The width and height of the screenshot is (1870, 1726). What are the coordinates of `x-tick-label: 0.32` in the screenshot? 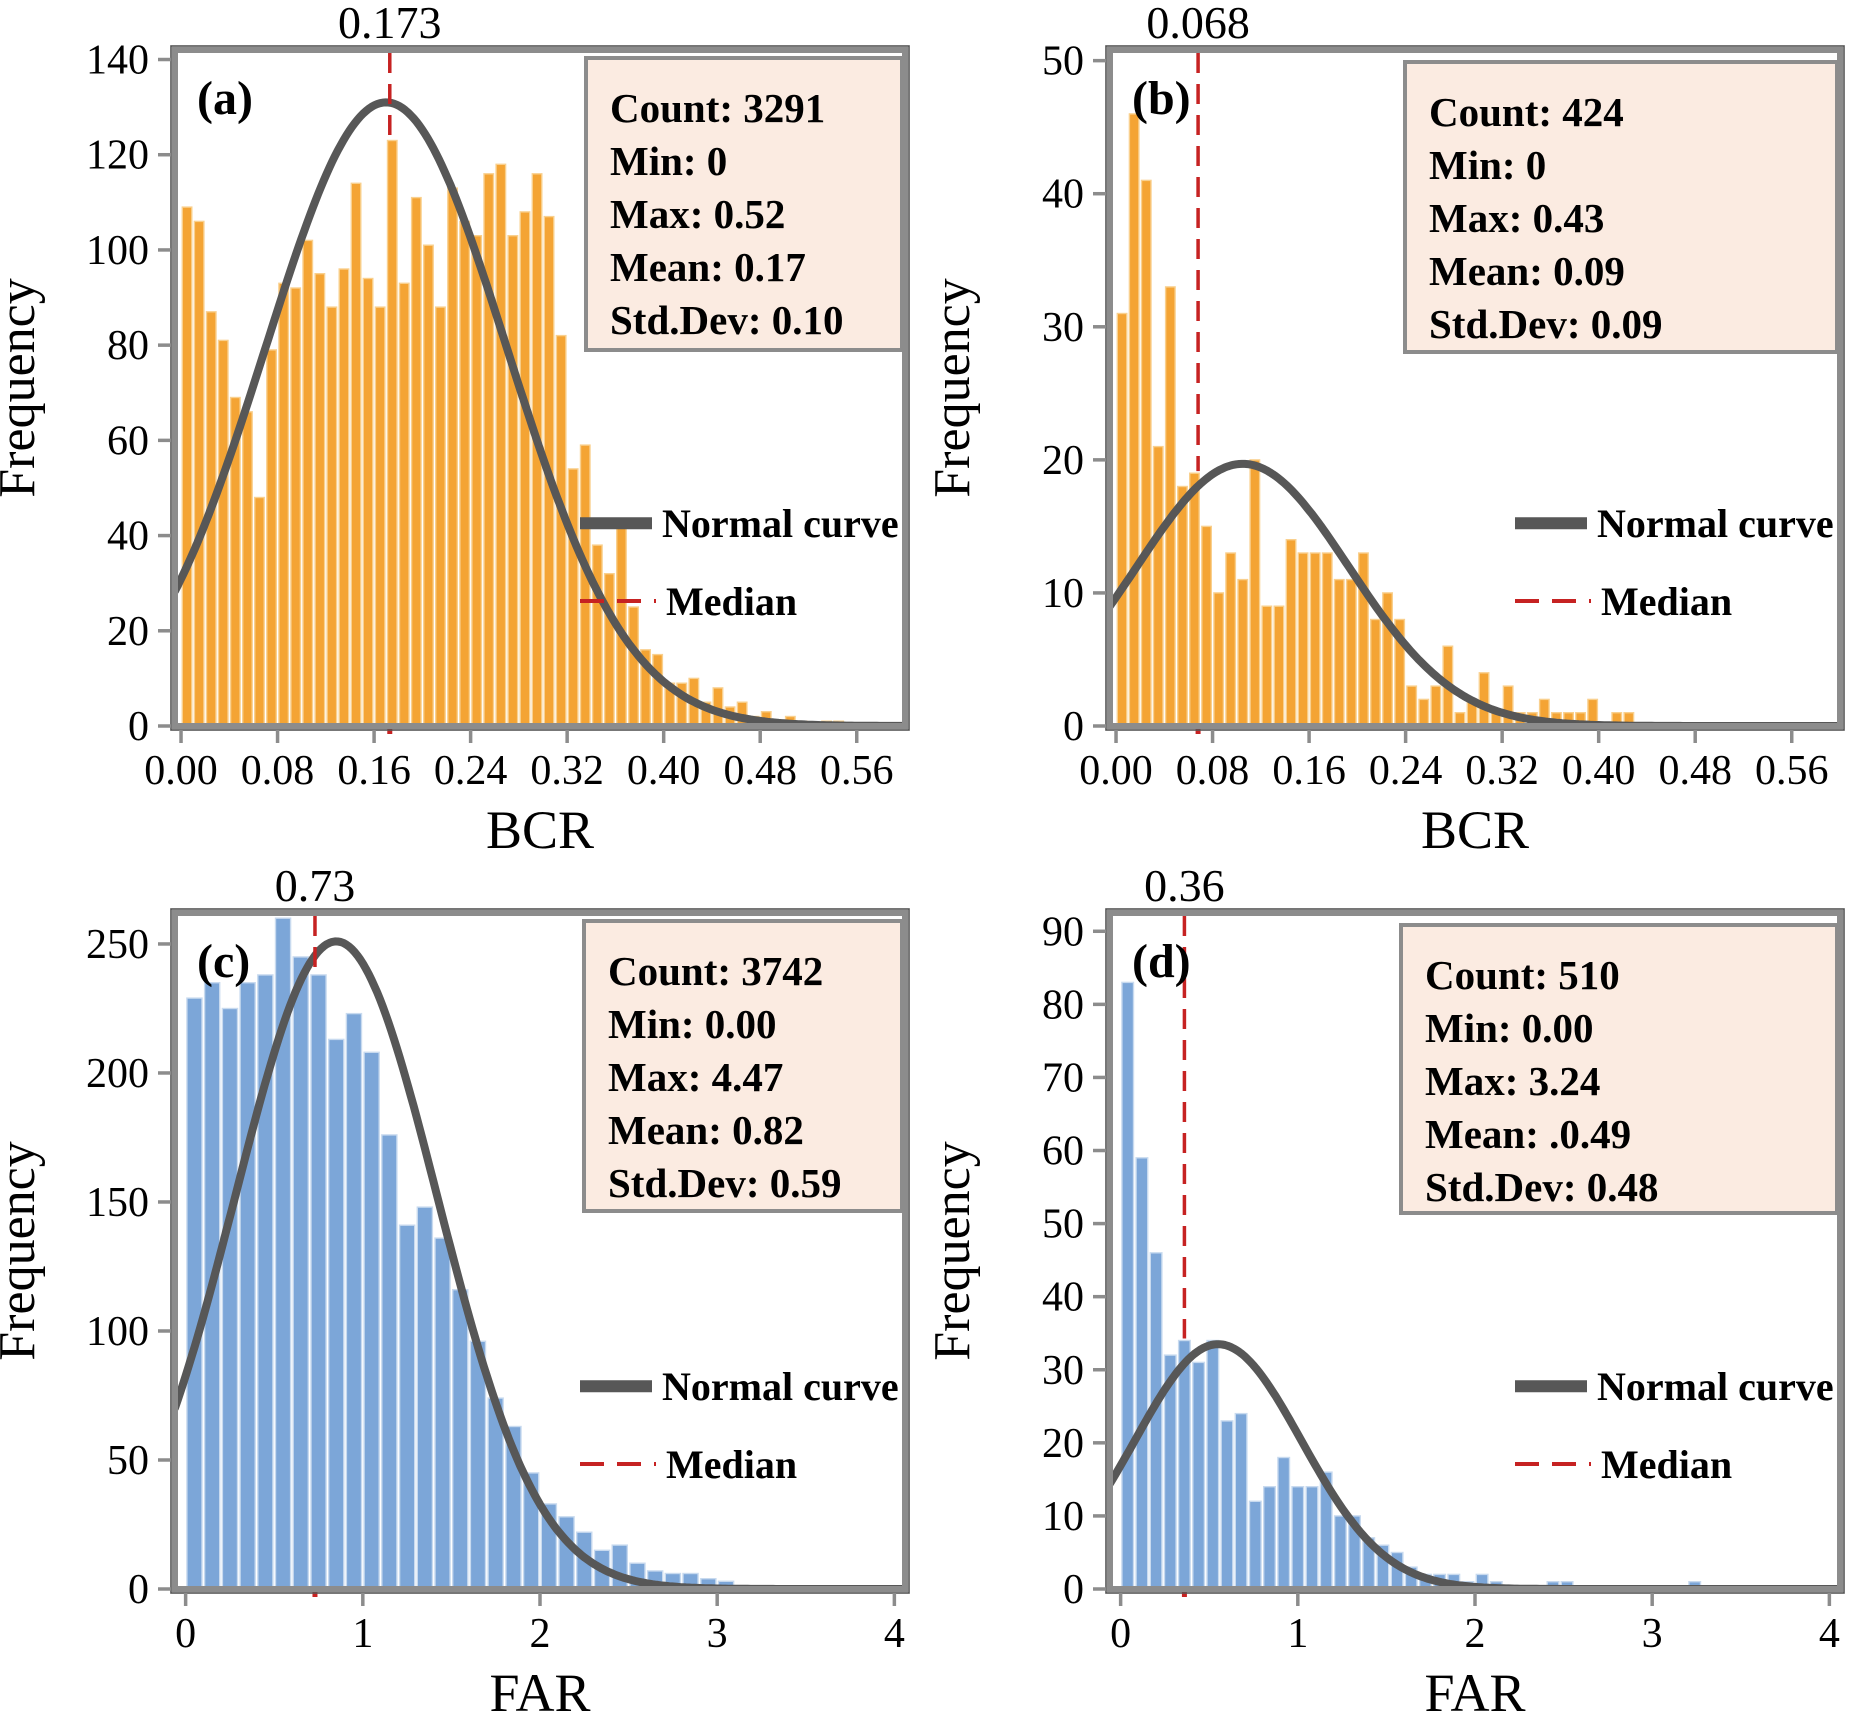 It's located at (567, 771).